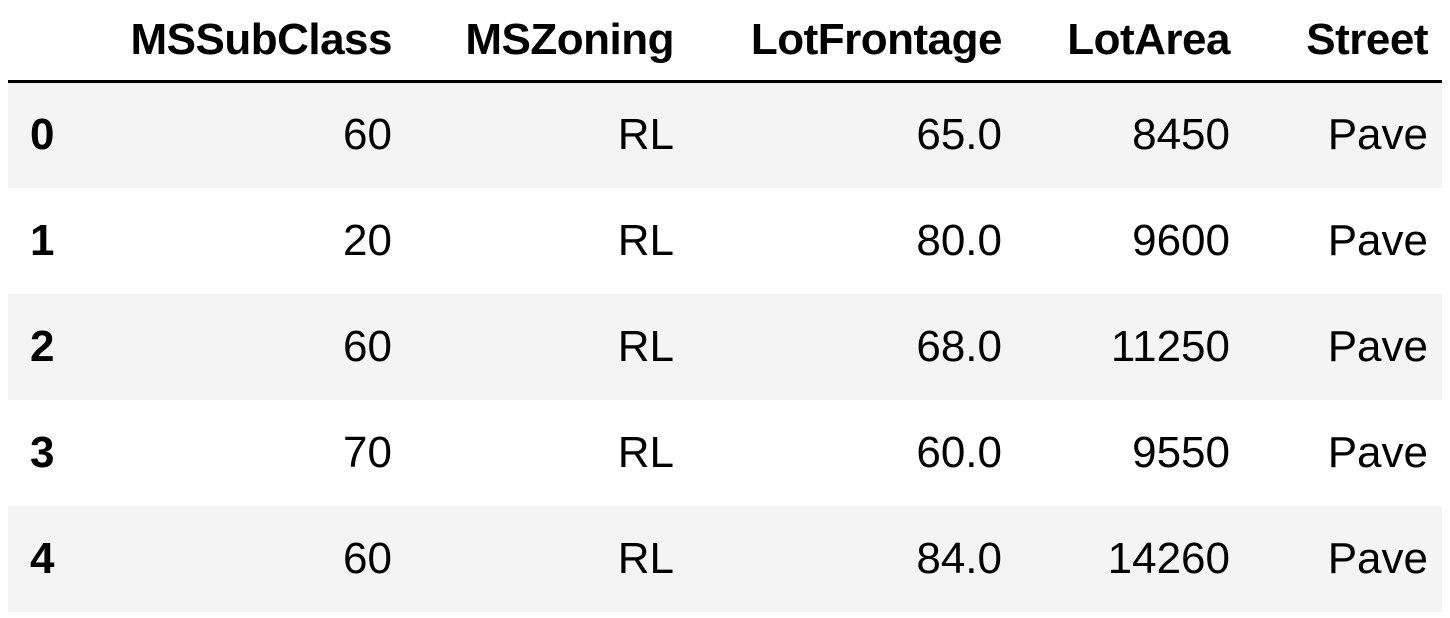 This screenshot has width=1450, height=618. What do you see at coordinates (42, 452) in the screenshot?
I see `row-index: 3` at bounding box center [42, 452].